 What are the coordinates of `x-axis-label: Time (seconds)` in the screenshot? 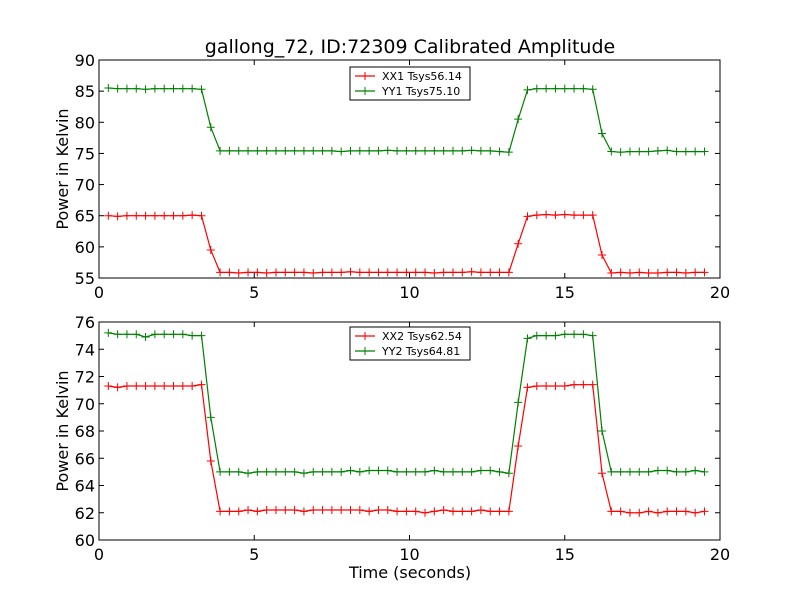 It's located at (409, 572).